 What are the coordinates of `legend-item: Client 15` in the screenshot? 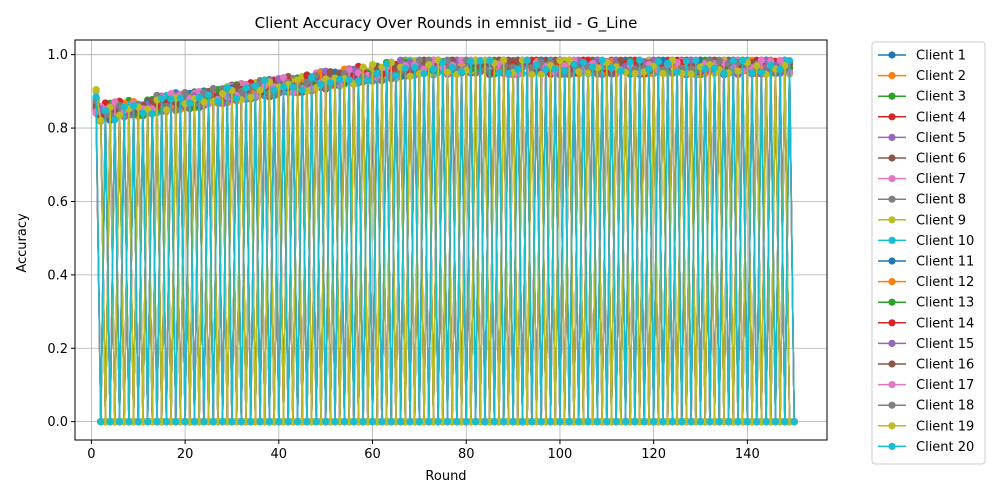 It's located at (926, 344).